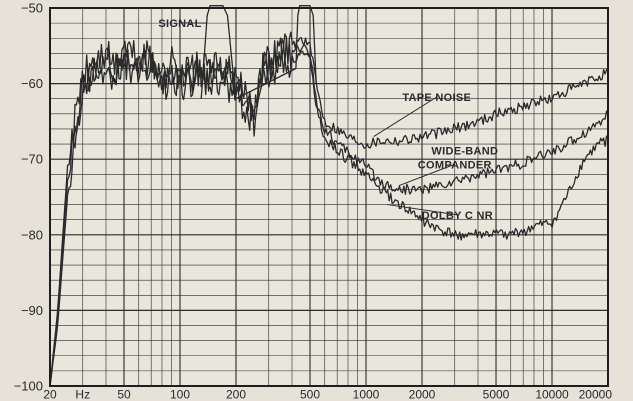 This screenshot has width=633, height=401. Describe the element at coordinates (496, 394) in the screenshot. I see `x-tick-label: 5000` at that location.